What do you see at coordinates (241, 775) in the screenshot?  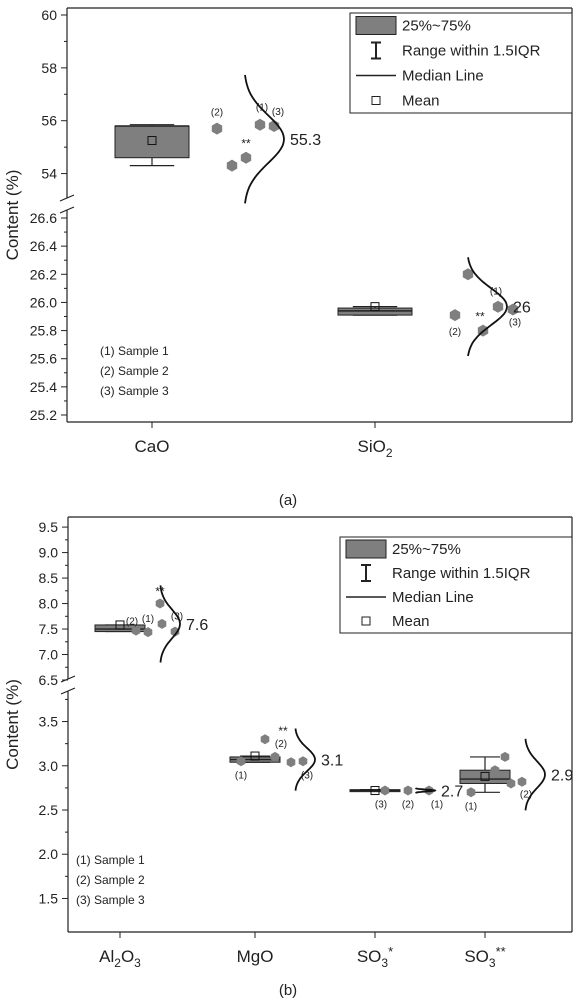 I see `sample-label: (1)` at bounding box center [241, 775].